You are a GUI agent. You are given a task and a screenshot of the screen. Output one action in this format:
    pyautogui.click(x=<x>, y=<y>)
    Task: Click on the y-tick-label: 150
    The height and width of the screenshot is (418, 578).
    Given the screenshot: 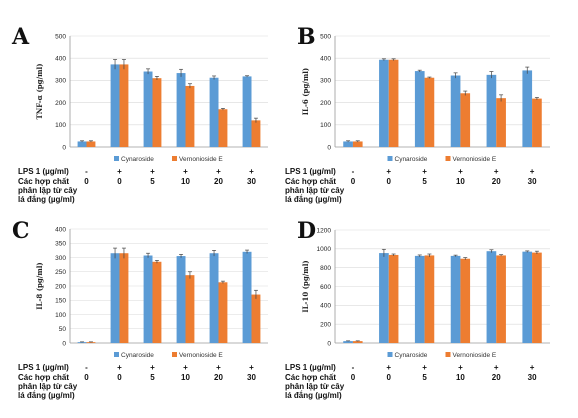 What is the action you would take?
    pyautogui.click(x=60, y=301)
    